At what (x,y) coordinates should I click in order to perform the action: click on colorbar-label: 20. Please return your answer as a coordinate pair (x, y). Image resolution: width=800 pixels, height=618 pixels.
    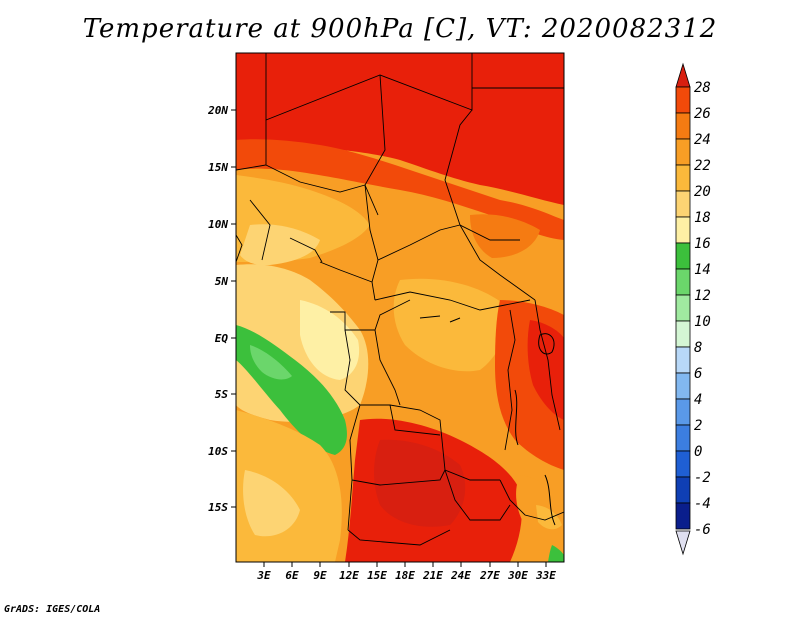
    Looking at the image, I should click on (702, 192).